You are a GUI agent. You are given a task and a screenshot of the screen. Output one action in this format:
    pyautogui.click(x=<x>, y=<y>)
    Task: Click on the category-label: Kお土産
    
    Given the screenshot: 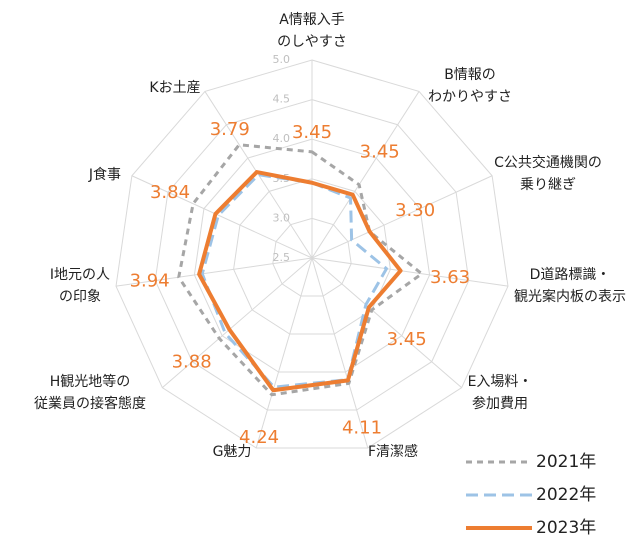 What is the action you would take?
    pyautogui.click(x=174, y=88)
    